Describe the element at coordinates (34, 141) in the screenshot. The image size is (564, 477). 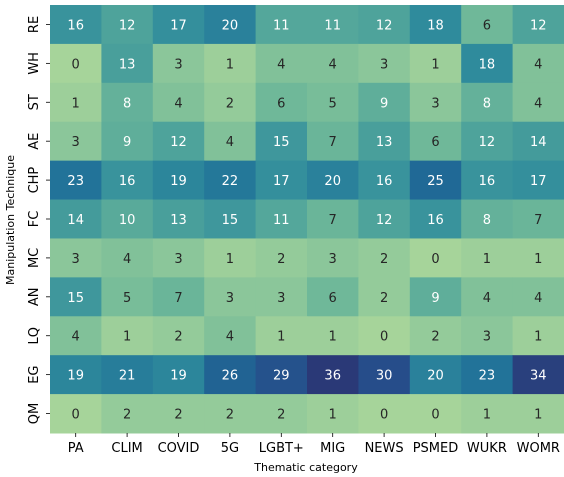
I see `y-tick-label: AE` at that location.